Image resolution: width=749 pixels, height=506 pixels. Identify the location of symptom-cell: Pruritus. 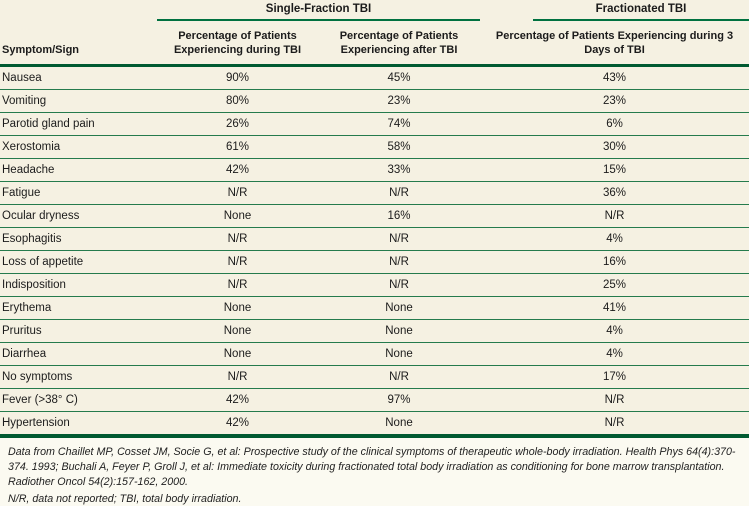
(78, 331).